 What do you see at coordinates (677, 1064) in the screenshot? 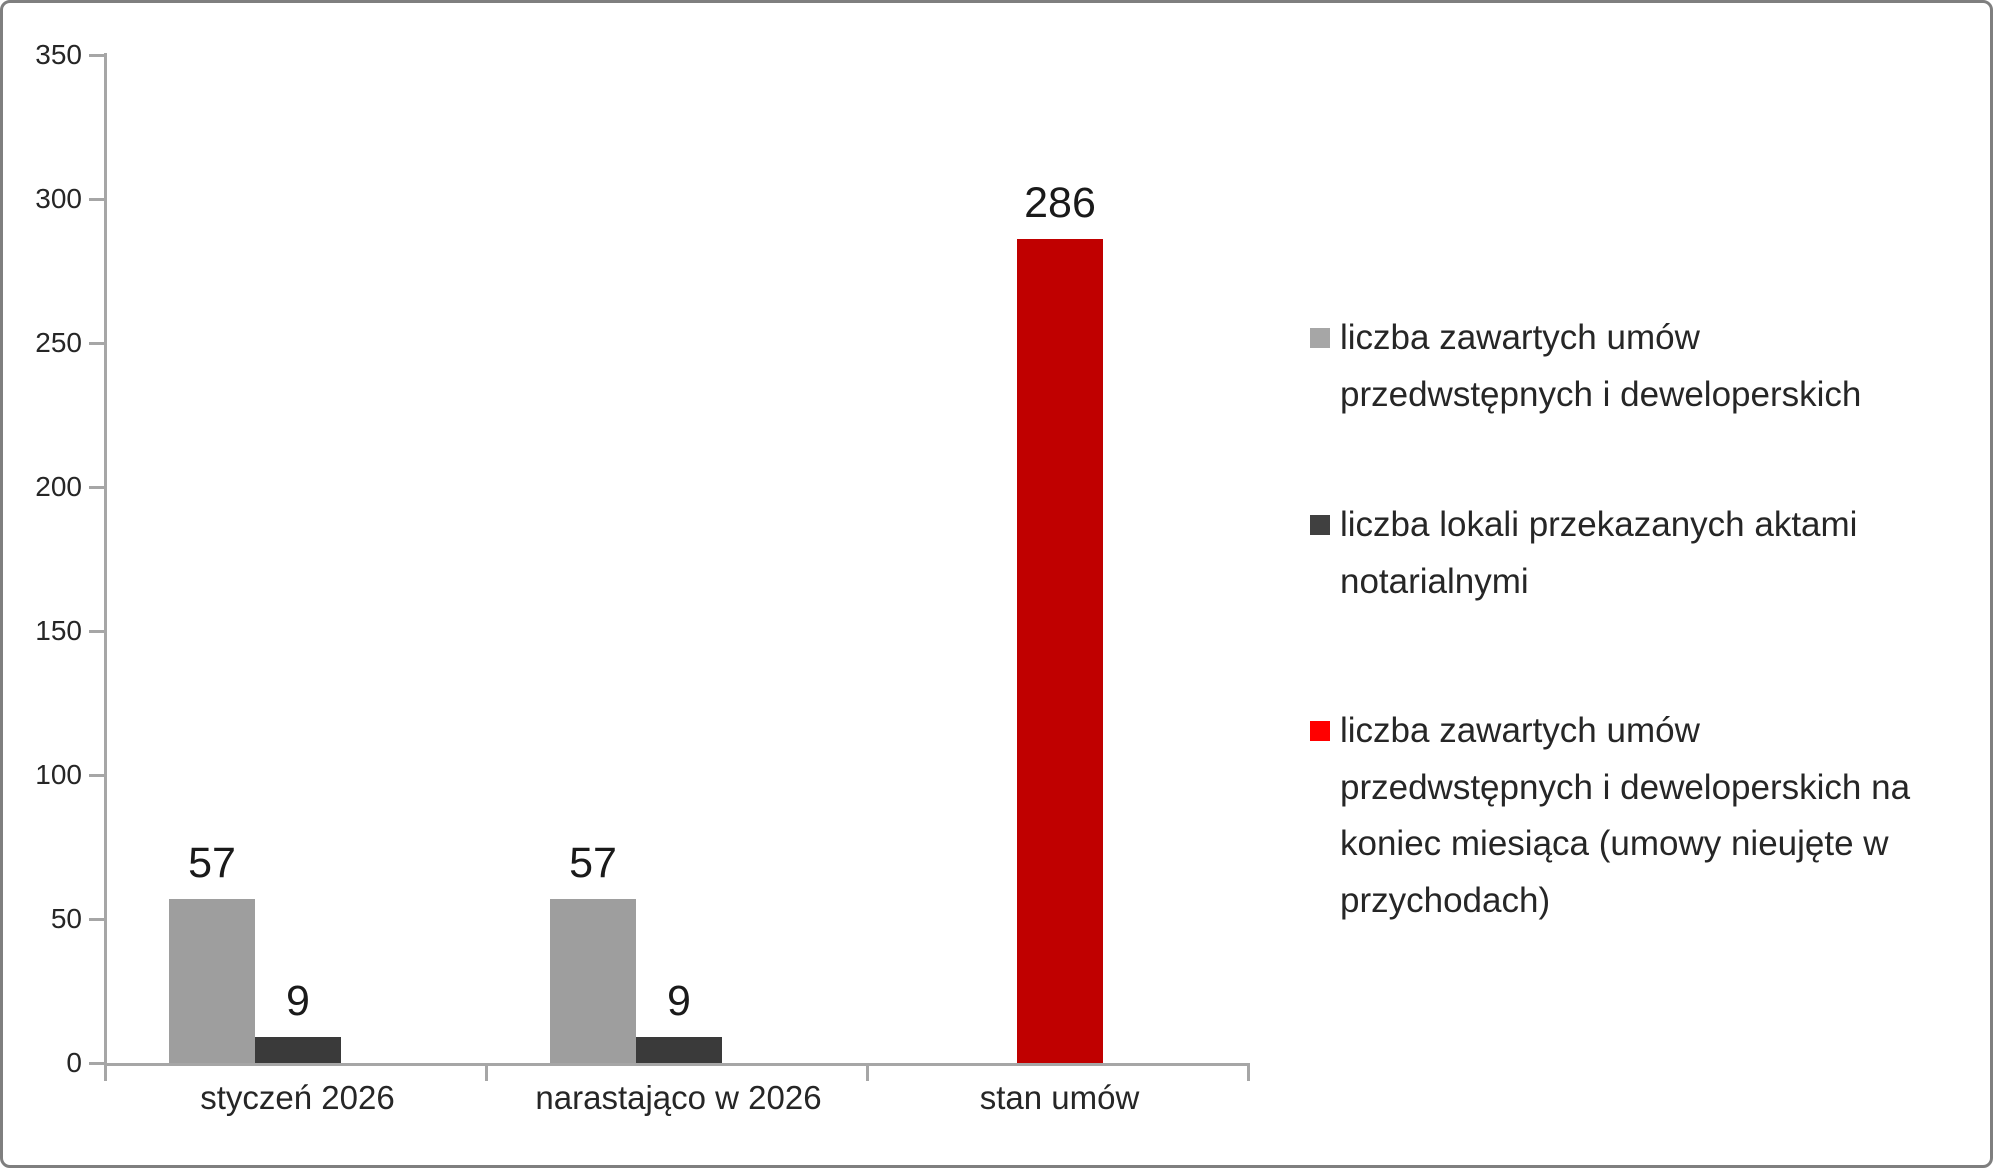
I see `x-axis-line` at bounding box center [677, 1064].